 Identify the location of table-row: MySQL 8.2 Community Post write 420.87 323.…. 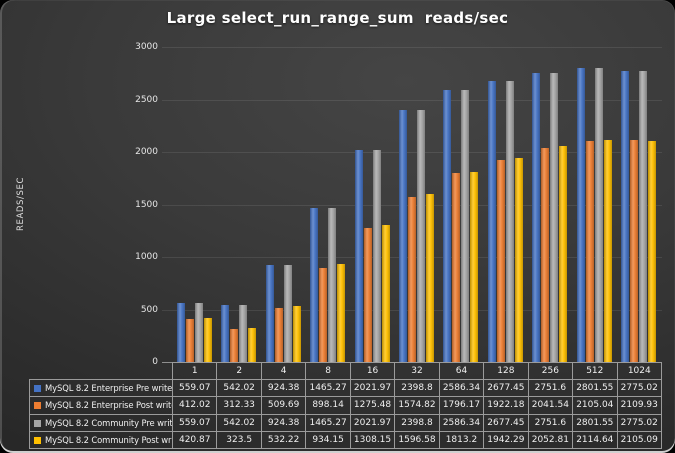
(346, 440).